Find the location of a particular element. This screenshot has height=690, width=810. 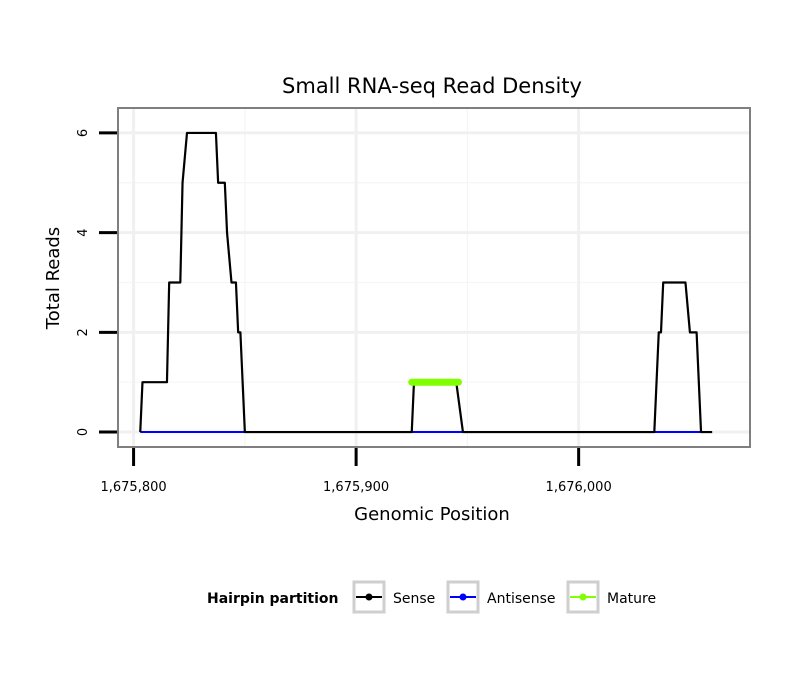

legend-entry-antisense: Antisense is located at coordinates (501, 597).